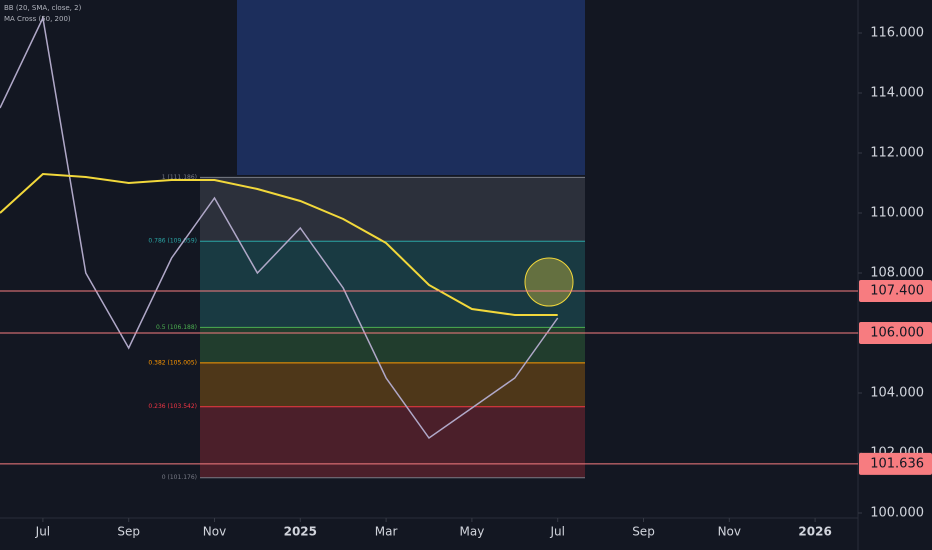 Image resolution: width=932 pixels, height=550 pixels. I want to click on fib-label: 1 (111.186), so click(179, 177).